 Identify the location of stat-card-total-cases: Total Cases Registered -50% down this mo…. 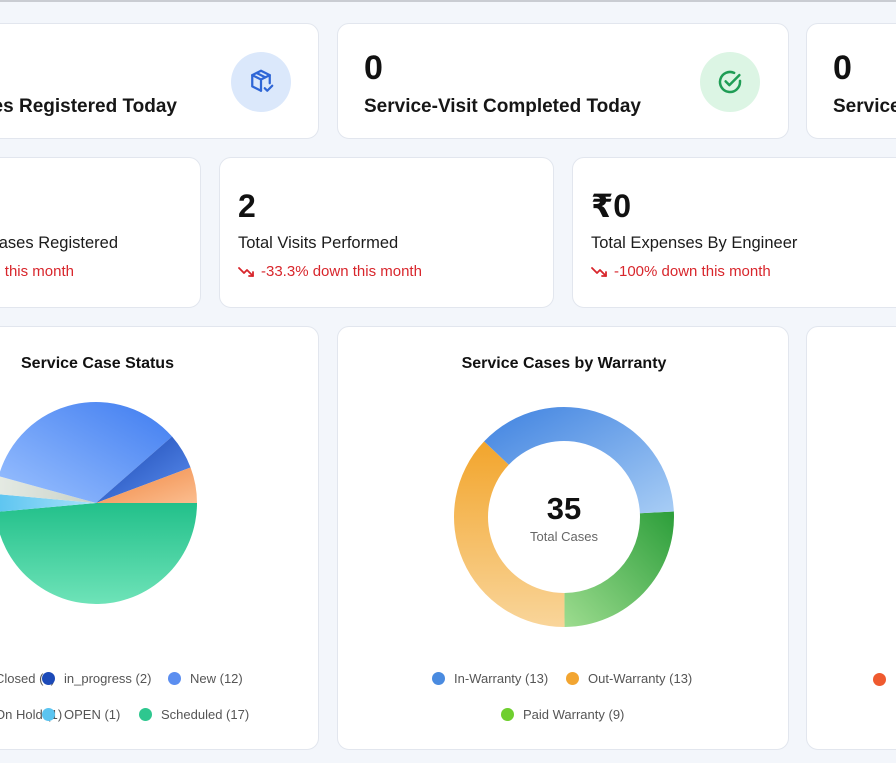
(100, 232).